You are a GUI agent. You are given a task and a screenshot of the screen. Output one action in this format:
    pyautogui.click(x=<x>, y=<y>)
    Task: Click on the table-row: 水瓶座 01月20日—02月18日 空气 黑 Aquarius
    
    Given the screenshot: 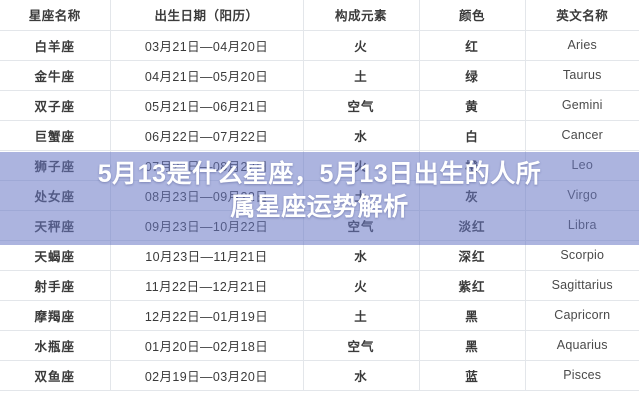 What is the action you would take?
    pyautogui.click(x=319, y=345)
    